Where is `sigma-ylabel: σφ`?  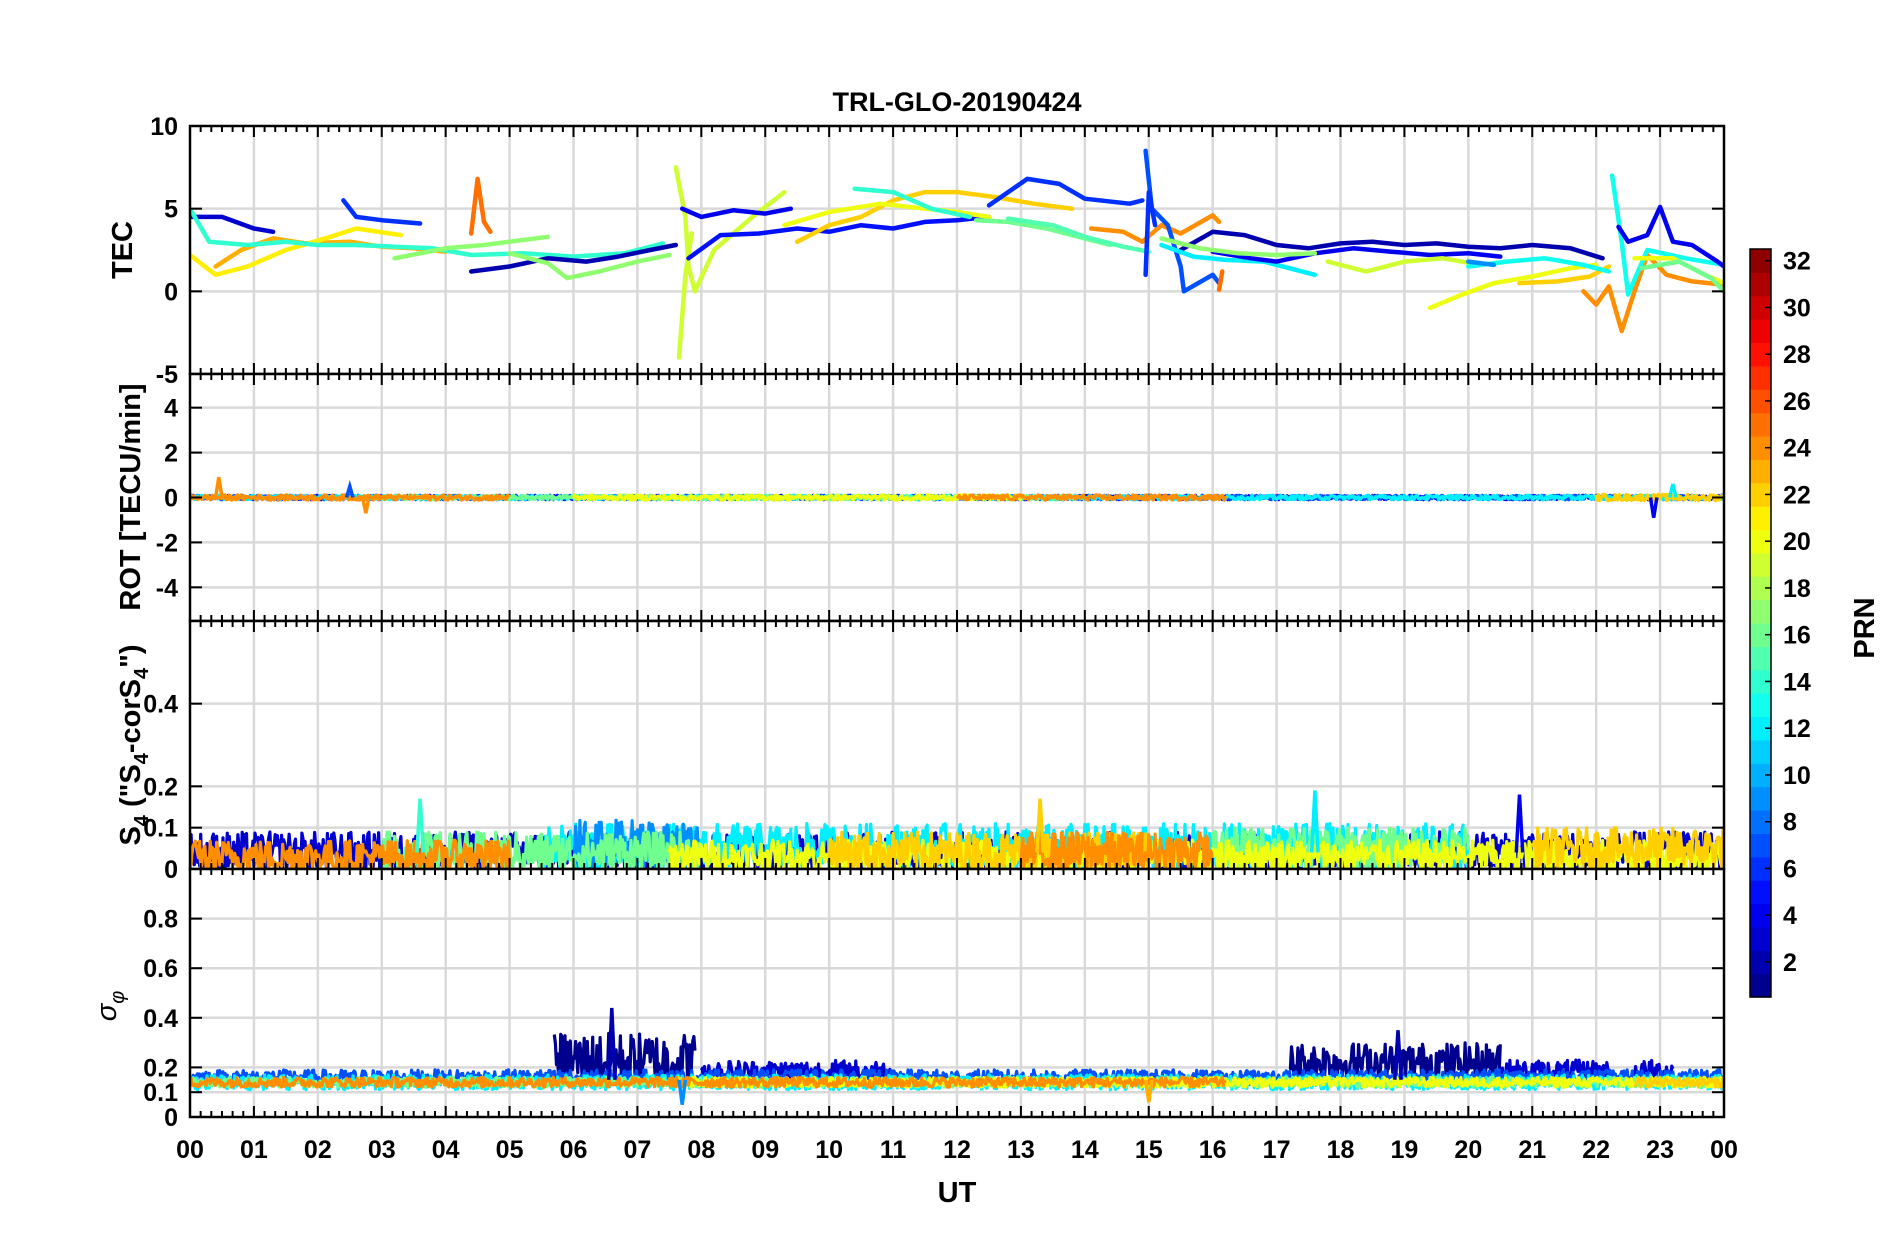
sigma-ylabel: σφ is located at coordinates (110, 1006).